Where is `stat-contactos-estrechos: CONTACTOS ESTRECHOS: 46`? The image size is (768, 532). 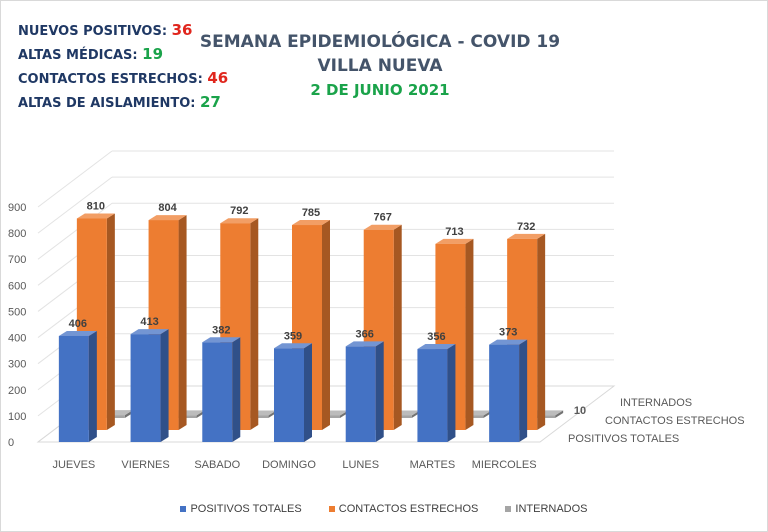 stat-contactos-estrechos: CONTACTOS ESTRECHOS: 46 is located at coordinates (123, 78).